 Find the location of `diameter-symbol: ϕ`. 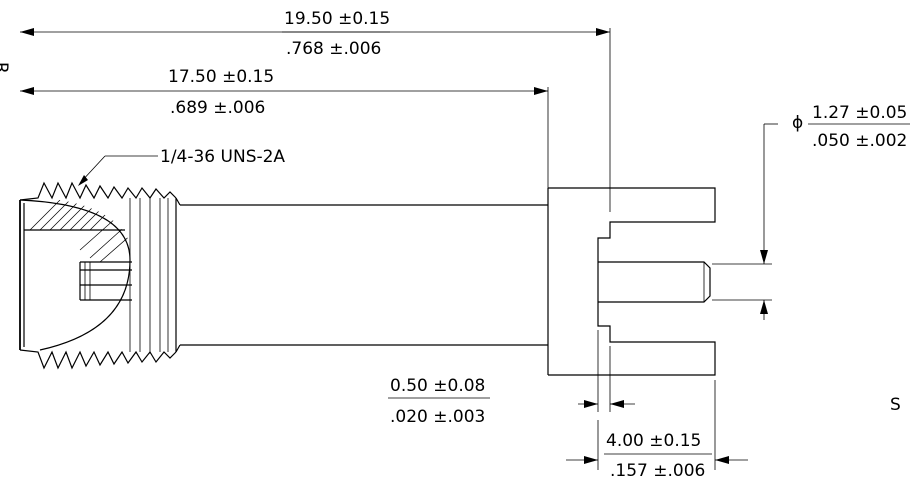

diameter-symbol: ϕ is located at coordinates (797, 123).